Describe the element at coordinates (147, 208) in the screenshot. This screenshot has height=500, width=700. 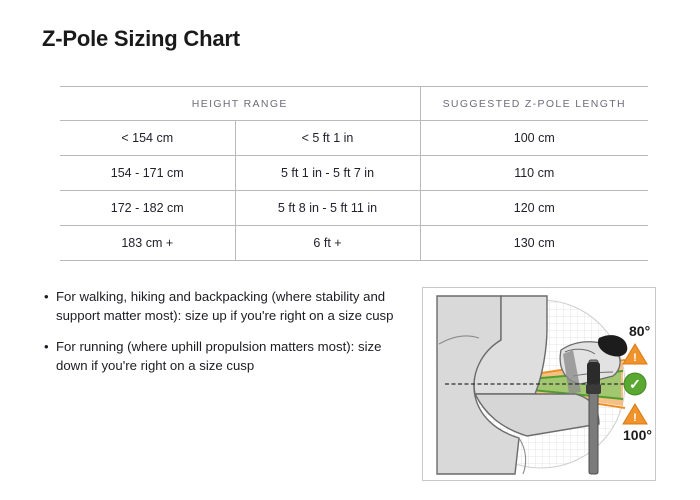
I see `cell-height-cm: 172 - 182 cm` at that location.